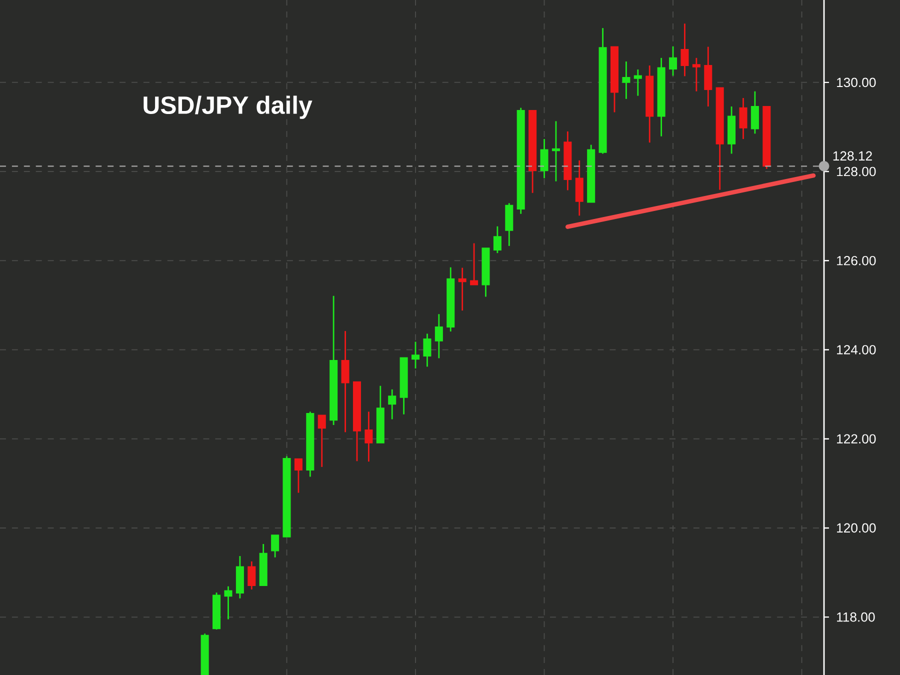 This screenshot has width=900, height=675. Describe the element at coordinates (856, 83) in the screenshot. I see `y-tick-label: 130.00` at that location.